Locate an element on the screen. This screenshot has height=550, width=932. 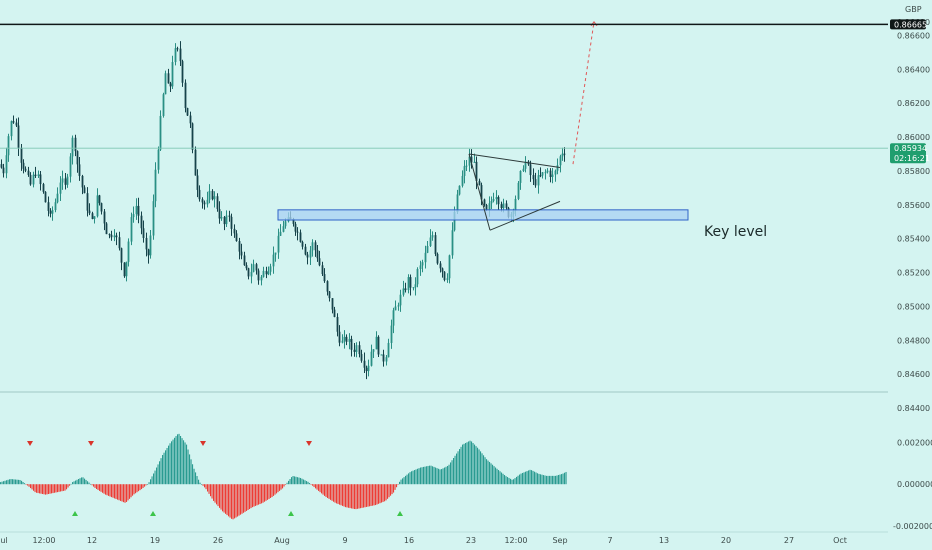
price-tick-label: 0.86400 is located at coordinates (913, 69).